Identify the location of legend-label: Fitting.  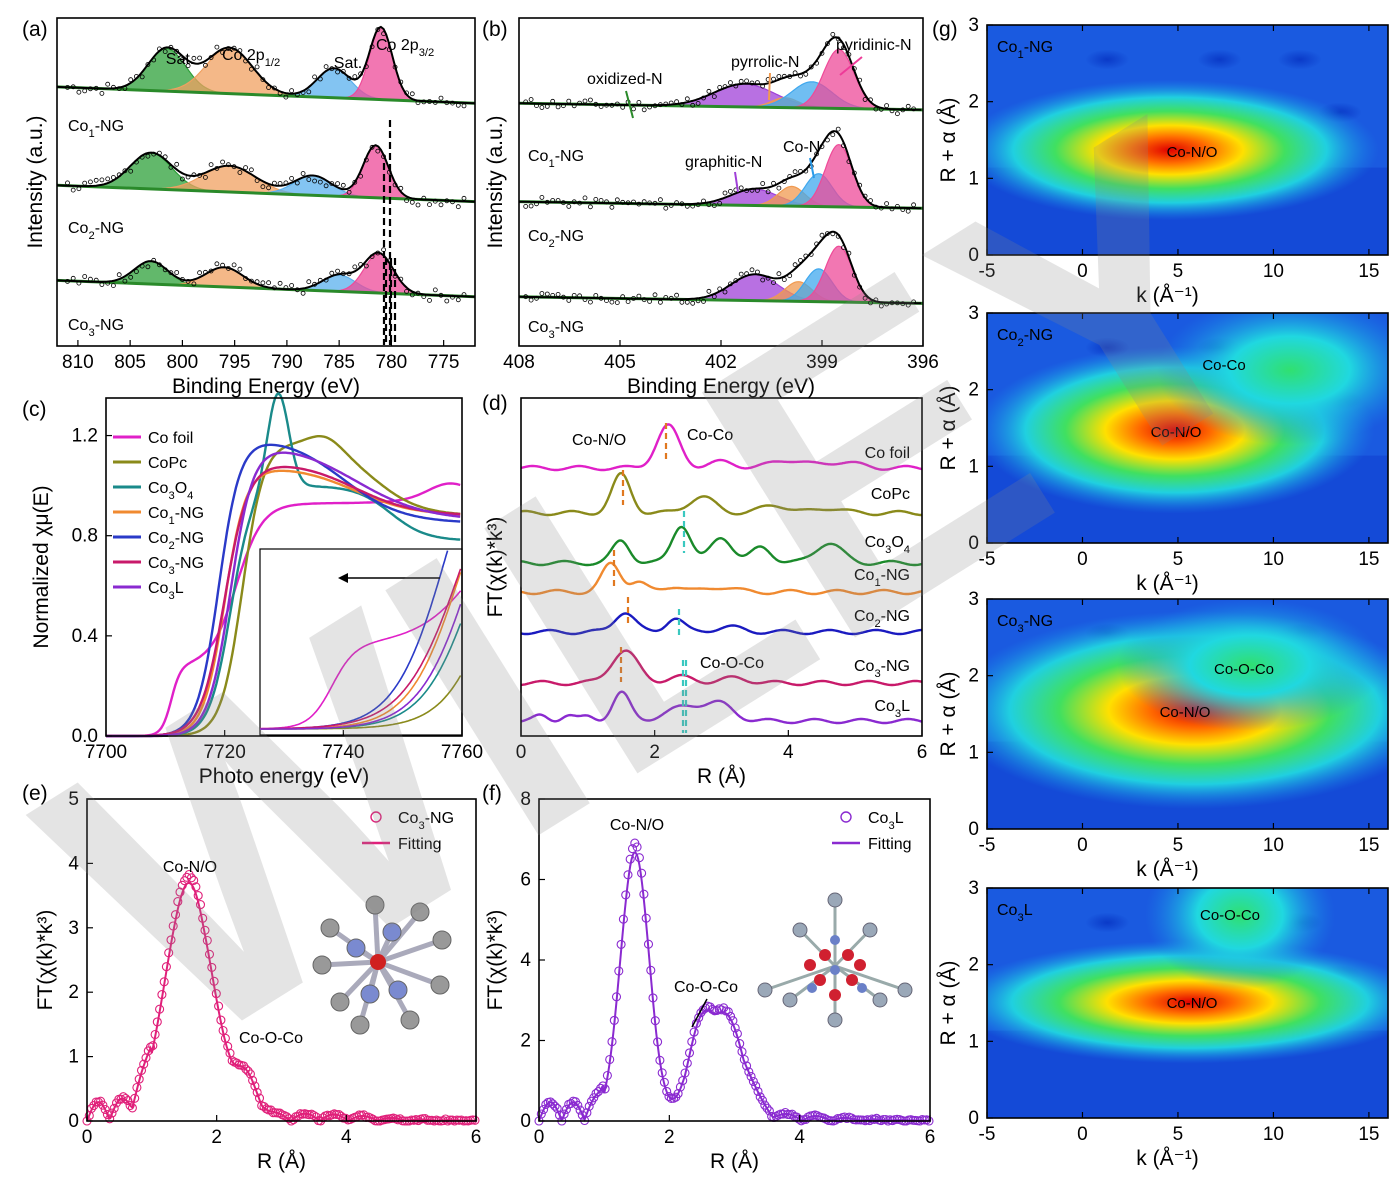
(420, 844).